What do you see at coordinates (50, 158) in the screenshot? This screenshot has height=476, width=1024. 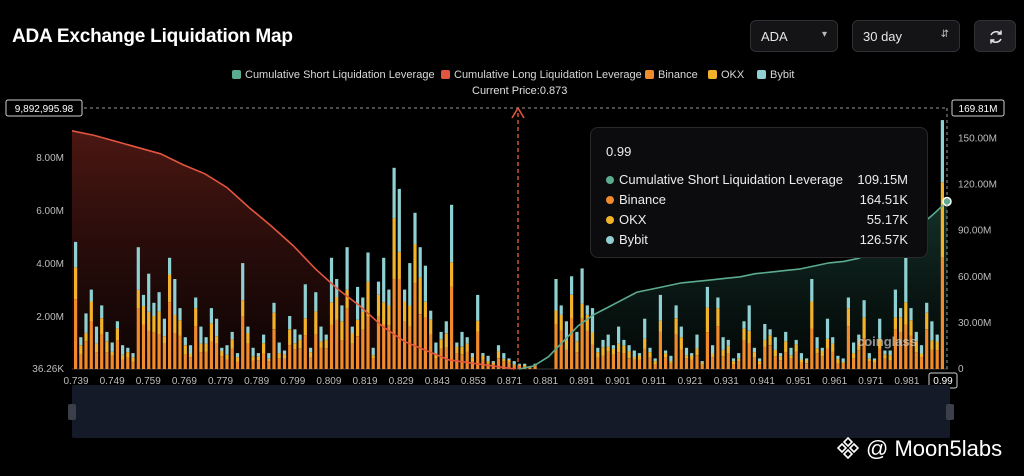 I see `y-left-tick-label: 8.00M` at bounding box center [50, 158].